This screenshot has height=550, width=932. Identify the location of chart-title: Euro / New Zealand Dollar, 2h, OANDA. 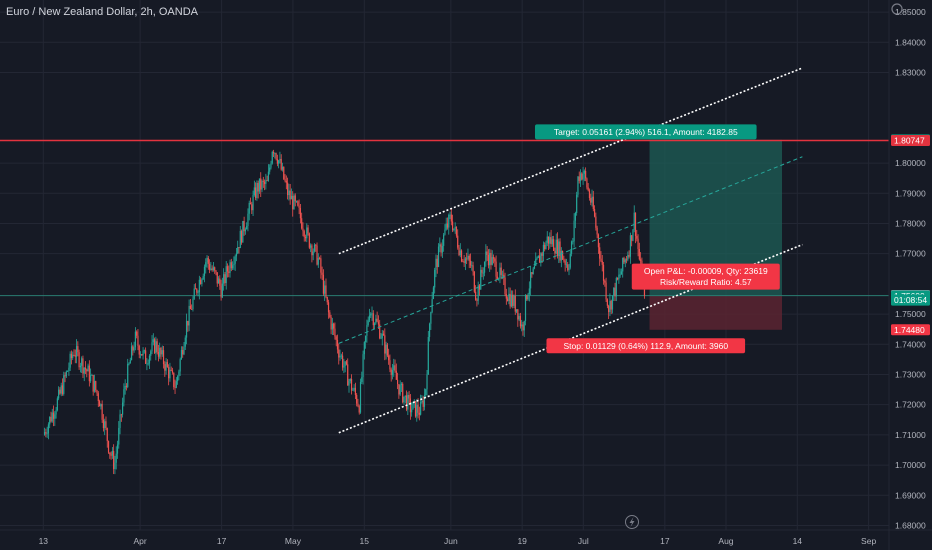
(102, 12).